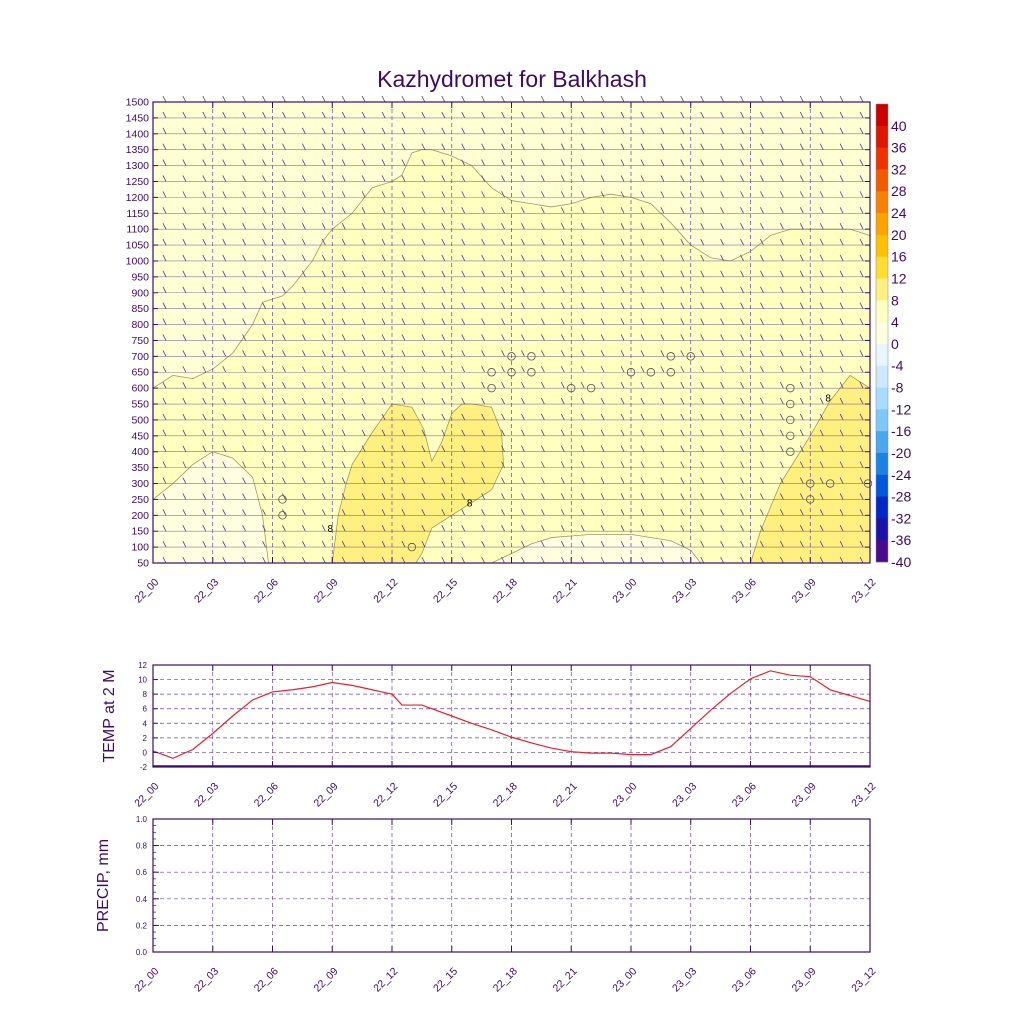 This screenshot has height=1024, width=1024. What do you see at coordinates (899, 191) in the screenshot?
I see `colorbar-label: 28` at bounding box center [899, 191].